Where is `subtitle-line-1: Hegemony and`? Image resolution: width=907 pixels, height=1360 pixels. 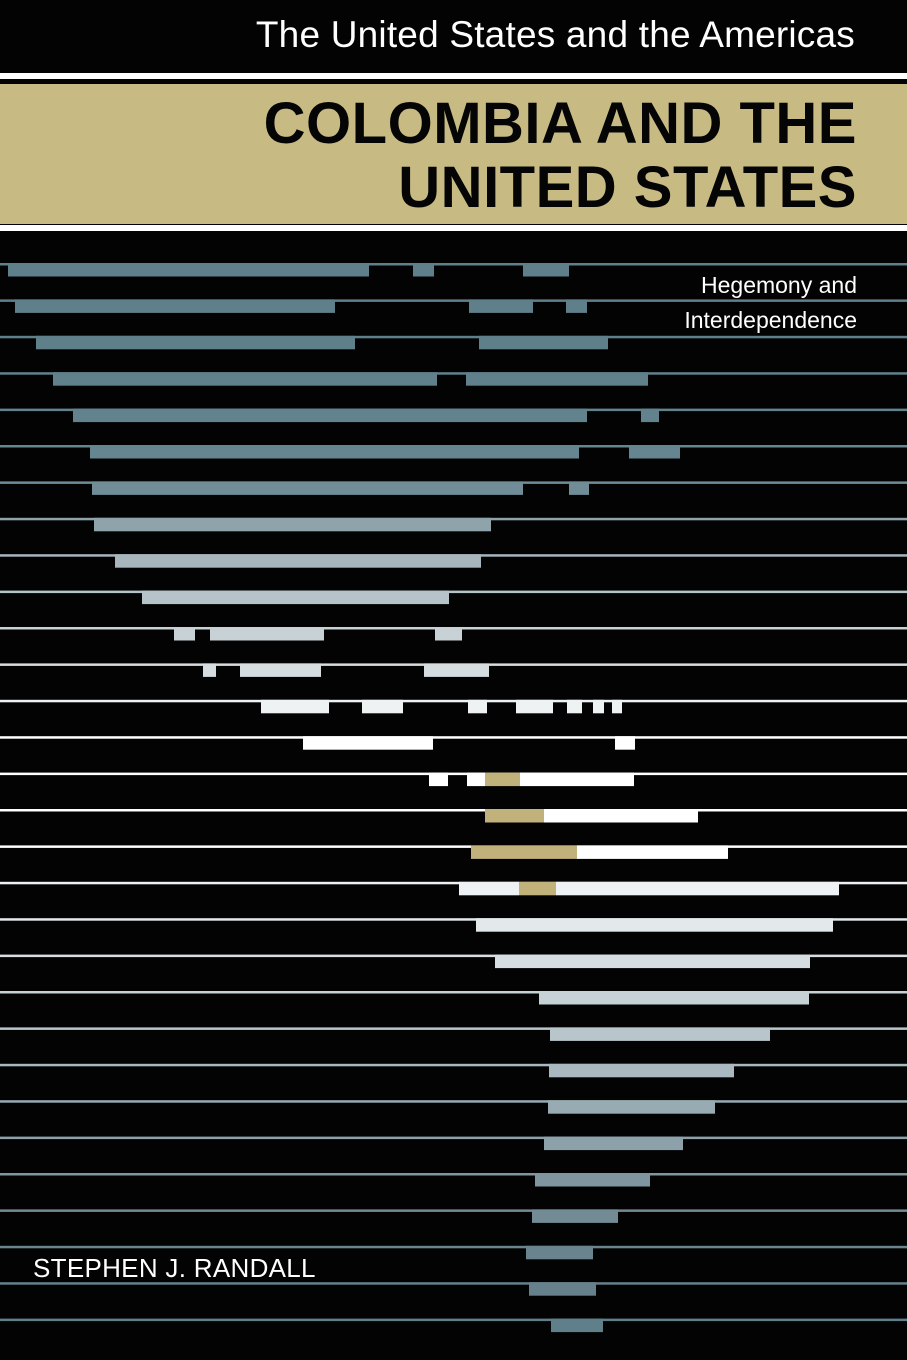 subtitle-line-1: Hegemony and is located at coordinates (779, 285).